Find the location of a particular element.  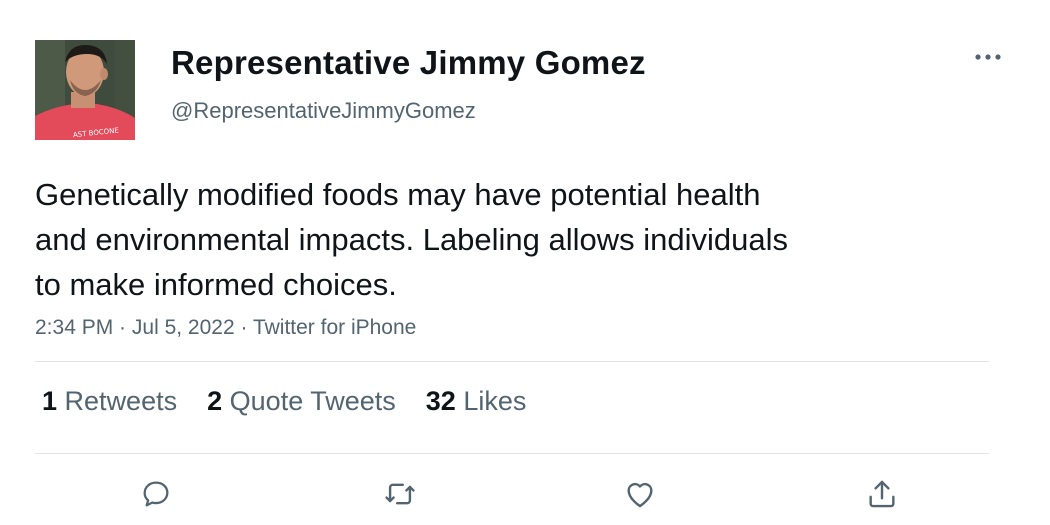

tweet-time: 2:34 PM is located at coordinates (74, 327).